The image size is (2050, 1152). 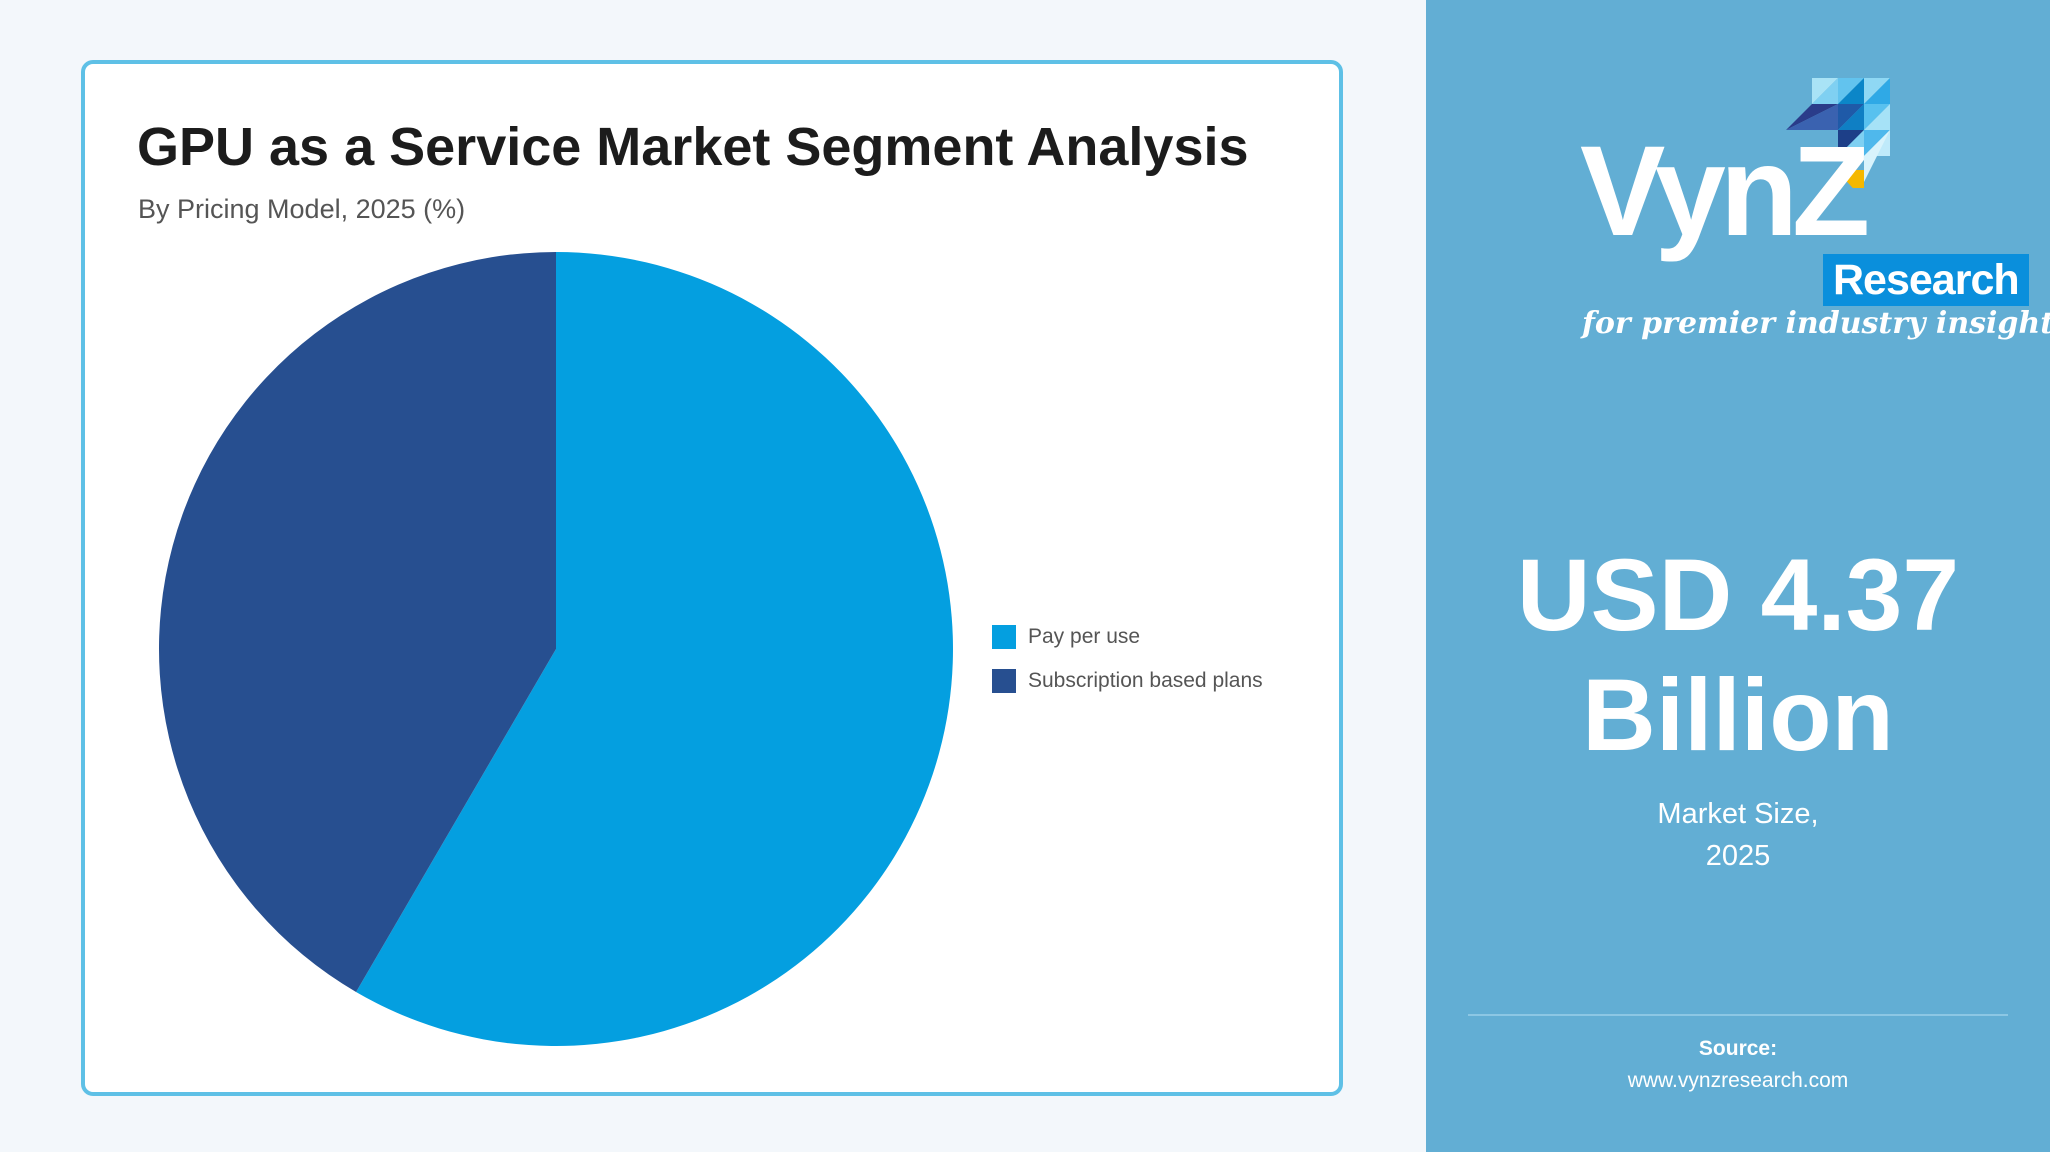 I want to click on source-divider, so click(x=1738, y=1015).